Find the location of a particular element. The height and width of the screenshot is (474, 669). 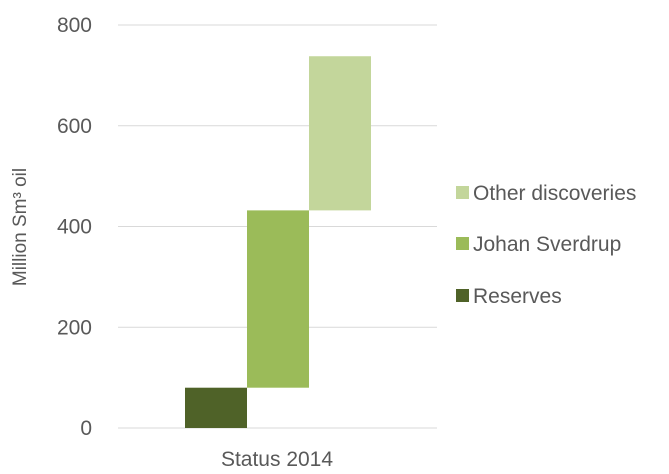

bar-johan-sverdrup is located at coordinates (278, 299).